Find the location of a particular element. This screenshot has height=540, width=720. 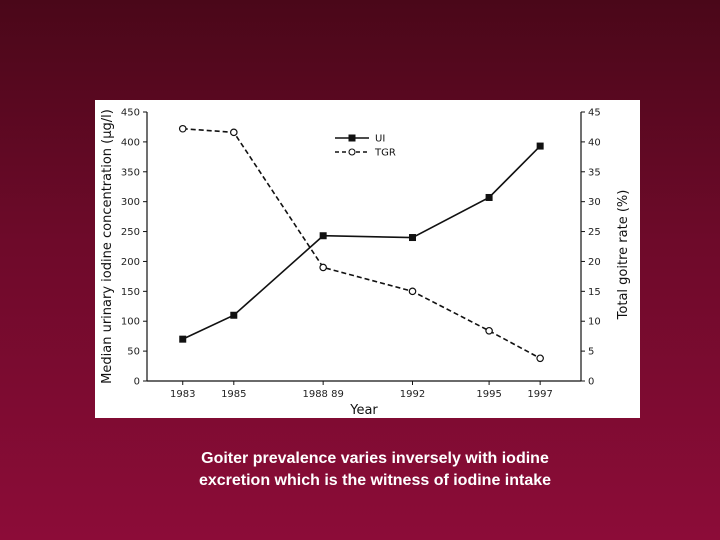

y-tick-label-left: 50 is located at coordinates (133, 352).